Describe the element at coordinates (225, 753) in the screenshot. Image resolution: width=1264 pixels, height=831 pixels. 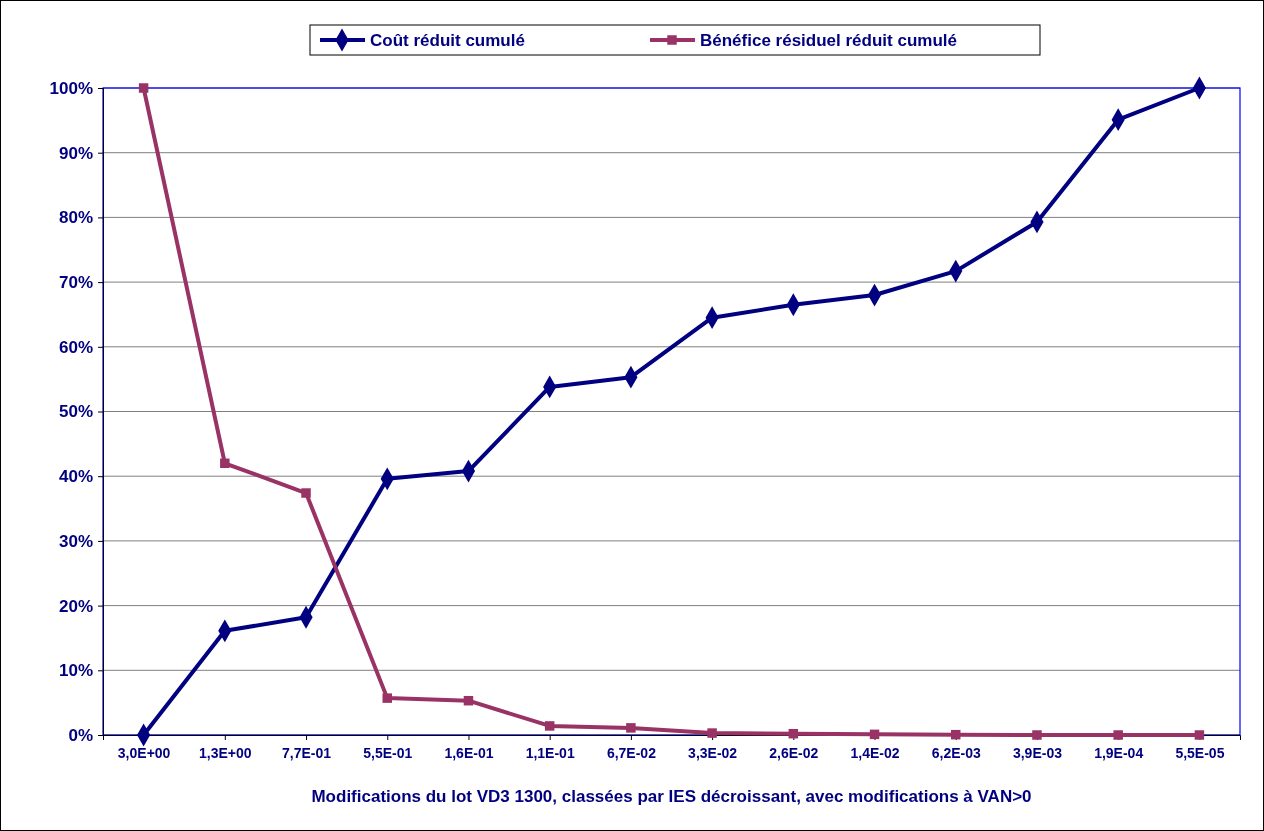
I see `x-tick-label: 1,3E+00` at that location.